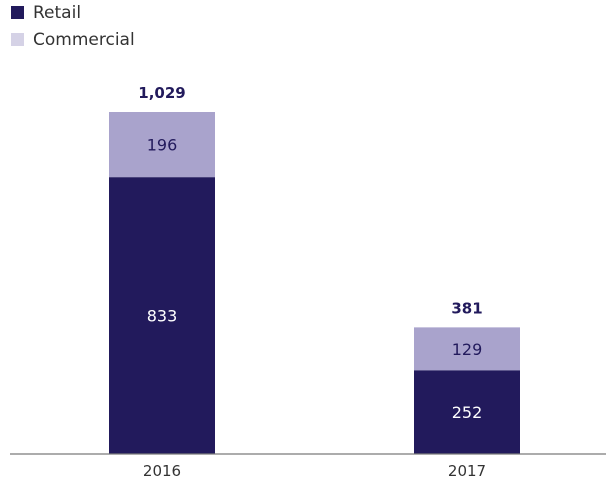 The image size is (616, 480). I want to click on data-label-retail-2016: 833, so click(162, 316).